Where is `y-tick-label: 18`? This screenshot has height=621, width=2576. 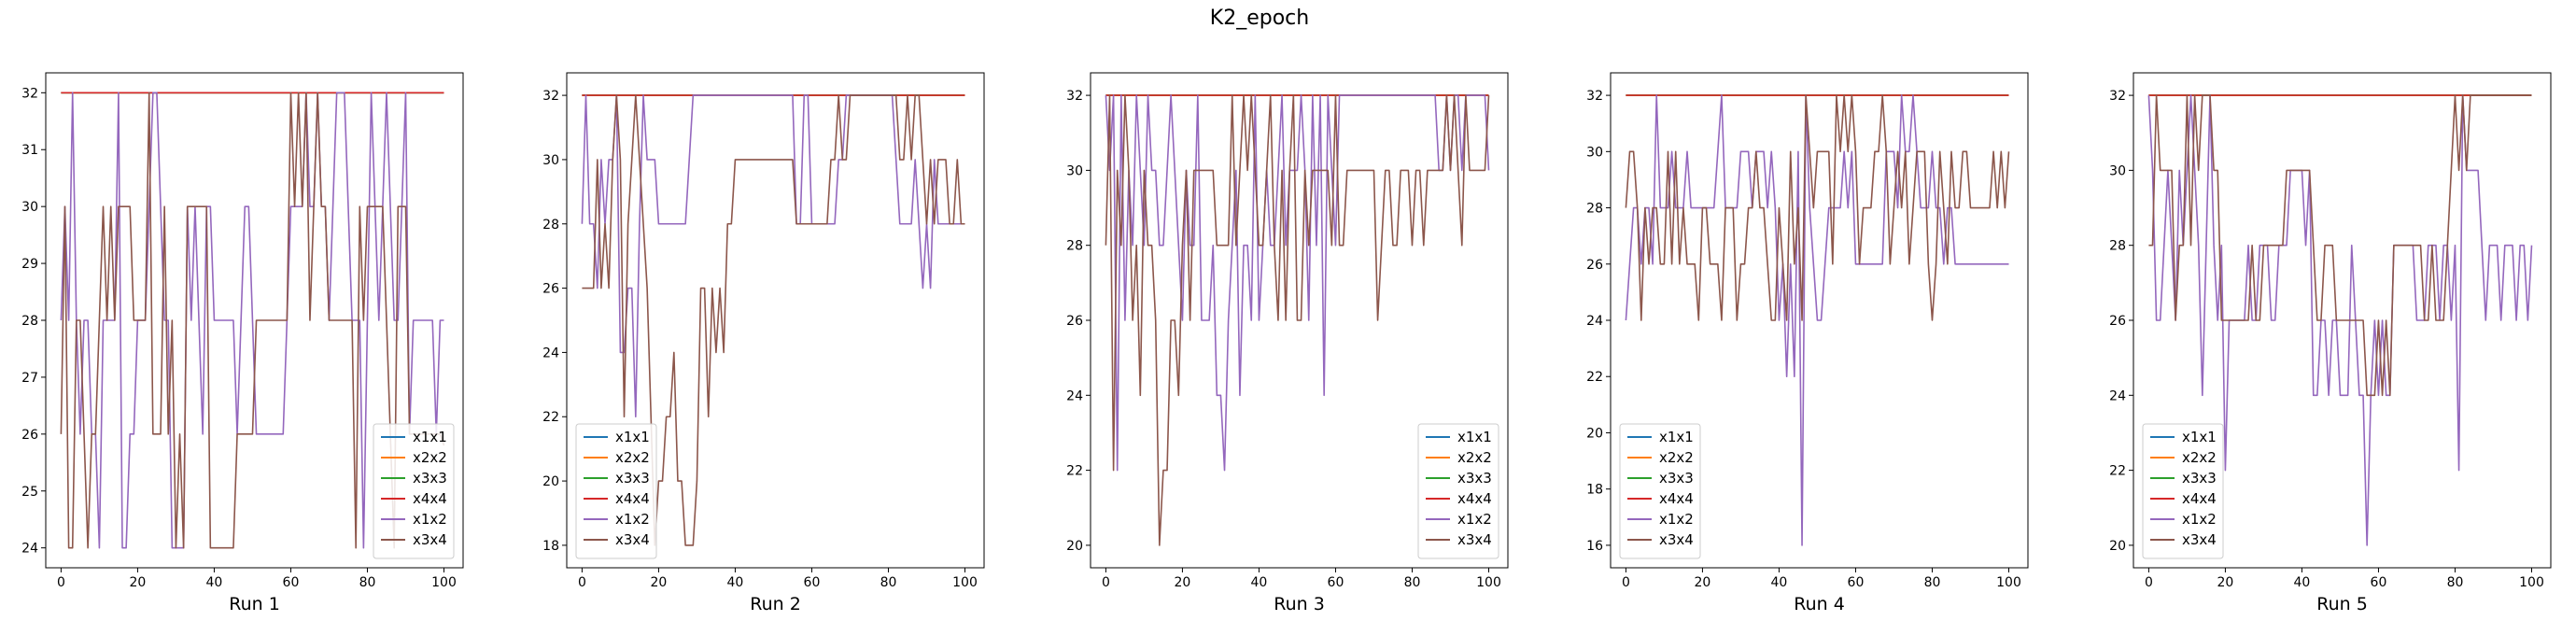
y-tick-label: 18 is located at coordinates (551, 547).